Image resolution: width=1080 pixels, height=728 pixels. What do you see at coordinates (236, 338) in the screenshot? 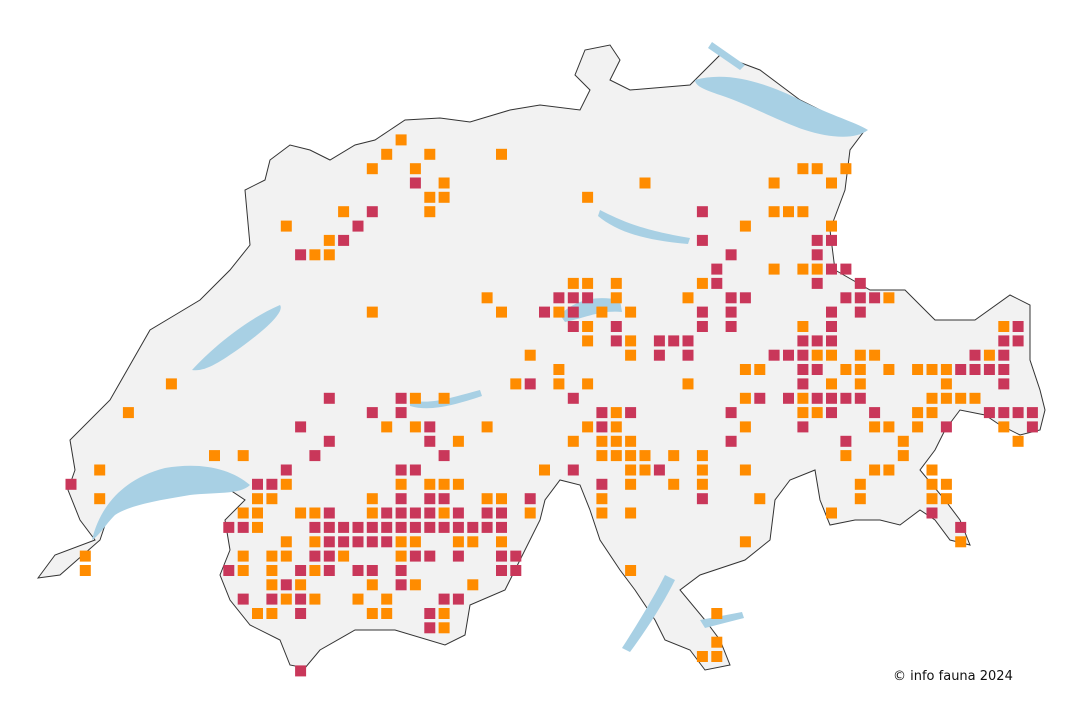
I see `lake-neuchatel` at bounding box center [236, 338].